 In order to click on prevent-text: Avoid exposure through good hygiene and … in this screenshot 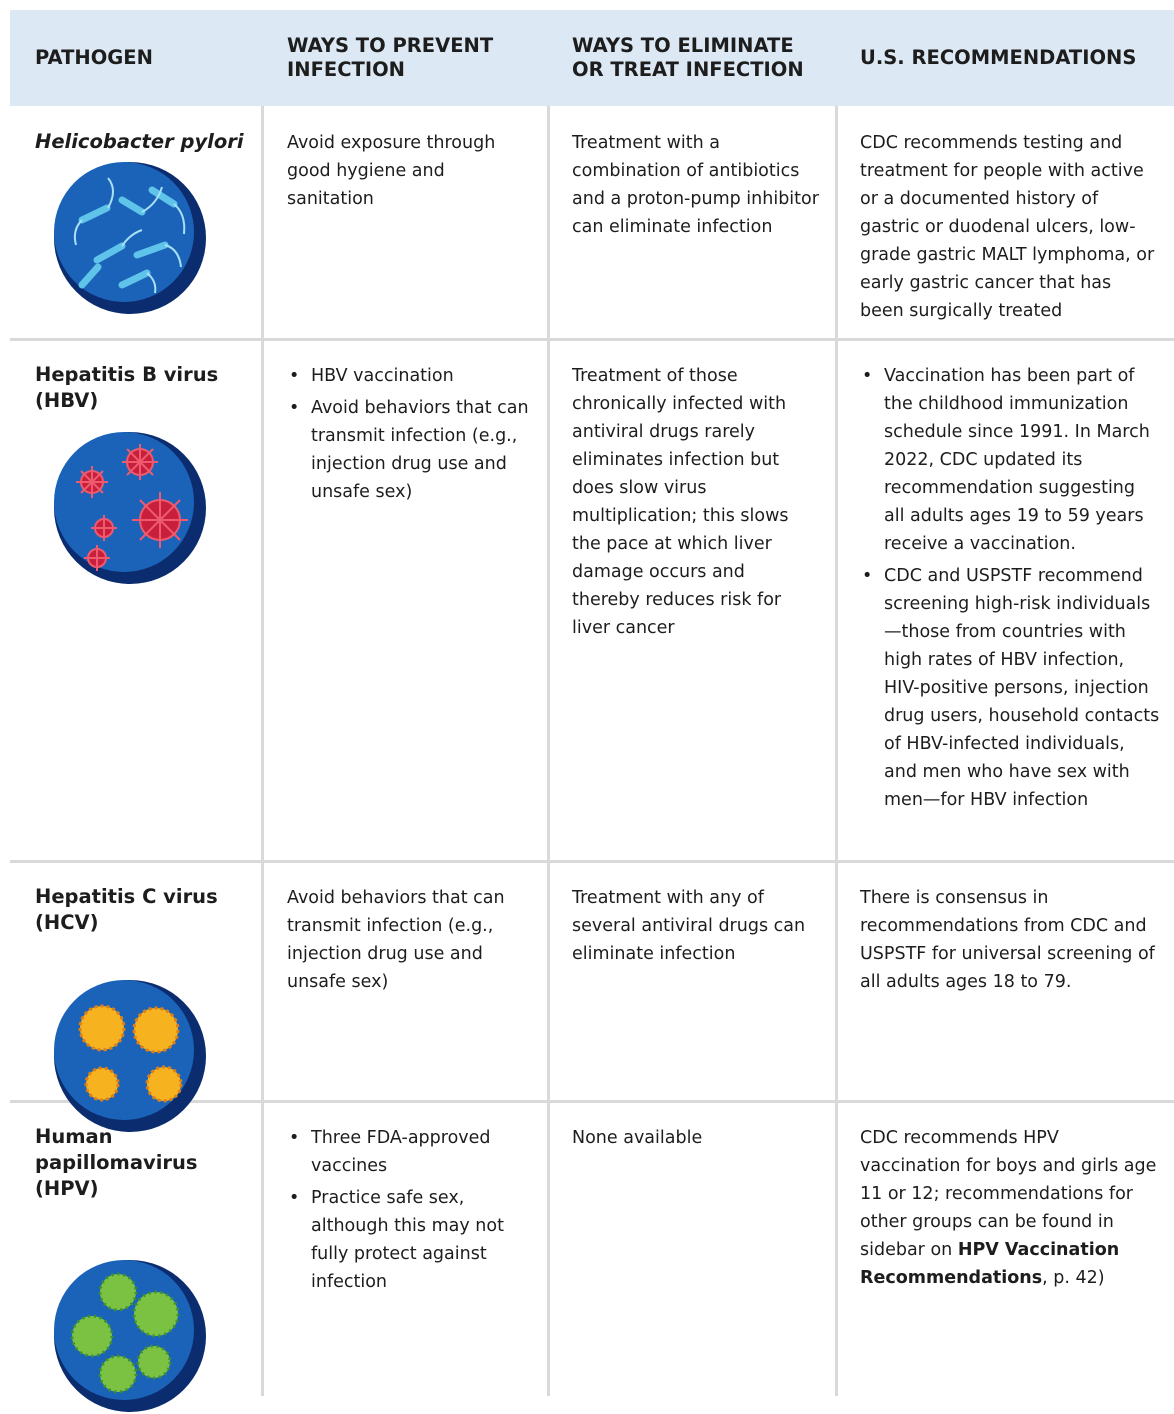, I will do `click(391, 171)`.